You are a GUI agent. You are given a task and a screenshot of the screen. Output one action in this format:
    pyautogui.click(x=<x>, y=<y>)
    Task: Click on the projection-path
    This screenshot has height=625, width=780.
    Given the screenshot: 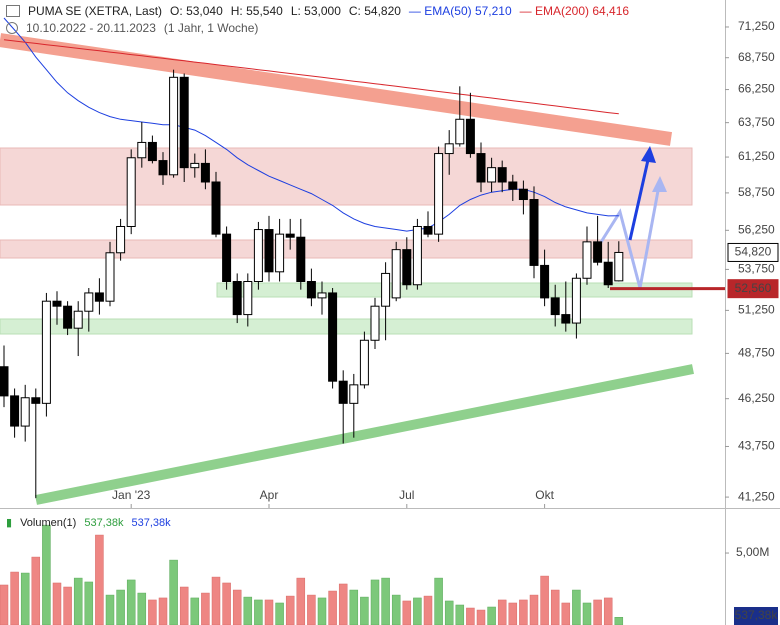 What is the action you would take?
    pyautogui.click(x=628, y=234)
    